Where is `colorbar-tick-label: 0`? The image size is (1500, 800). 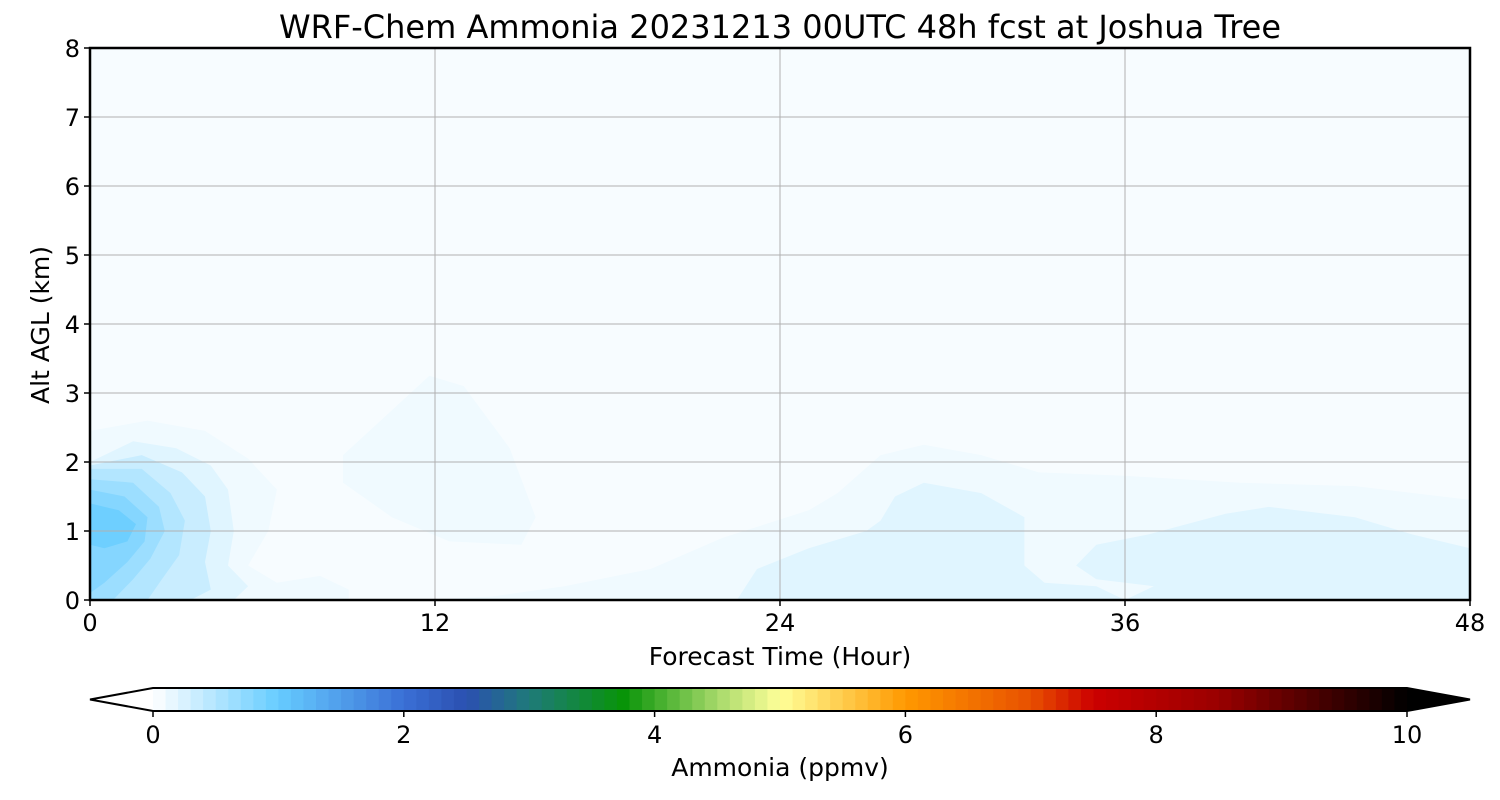
colorbar-tick-label: 0 is located at coordinates (152, 735).